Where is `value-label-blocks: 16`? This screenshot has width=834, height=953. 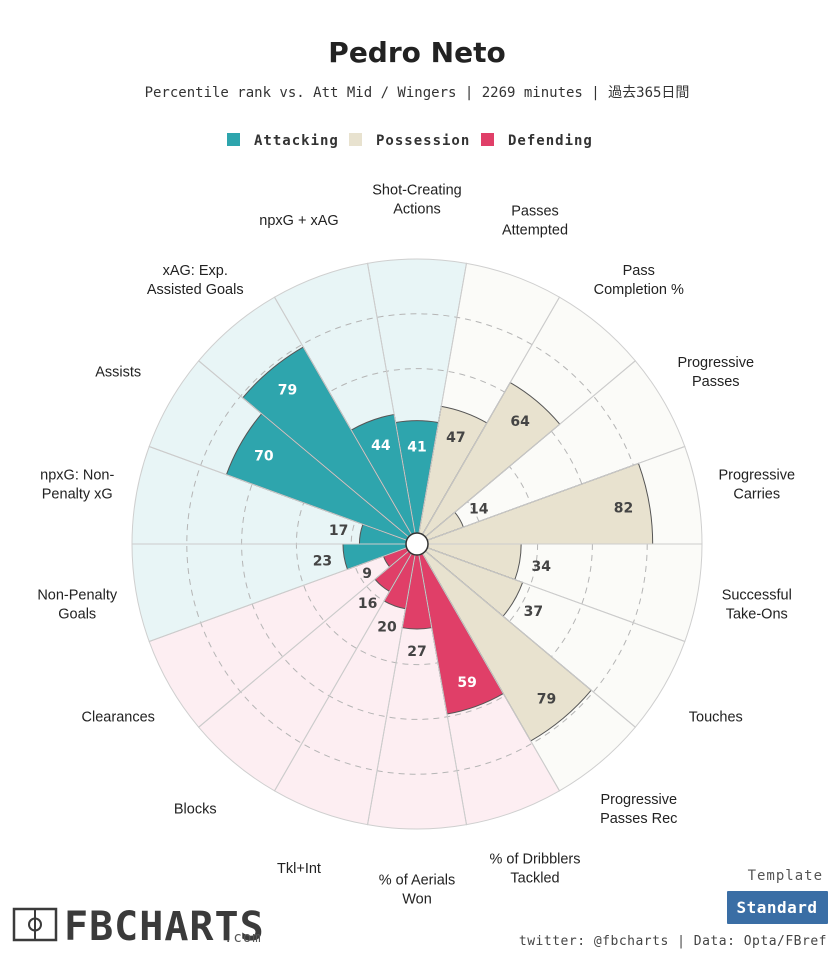 value-label-blocks: 16 is located at coordinates (367, 604).